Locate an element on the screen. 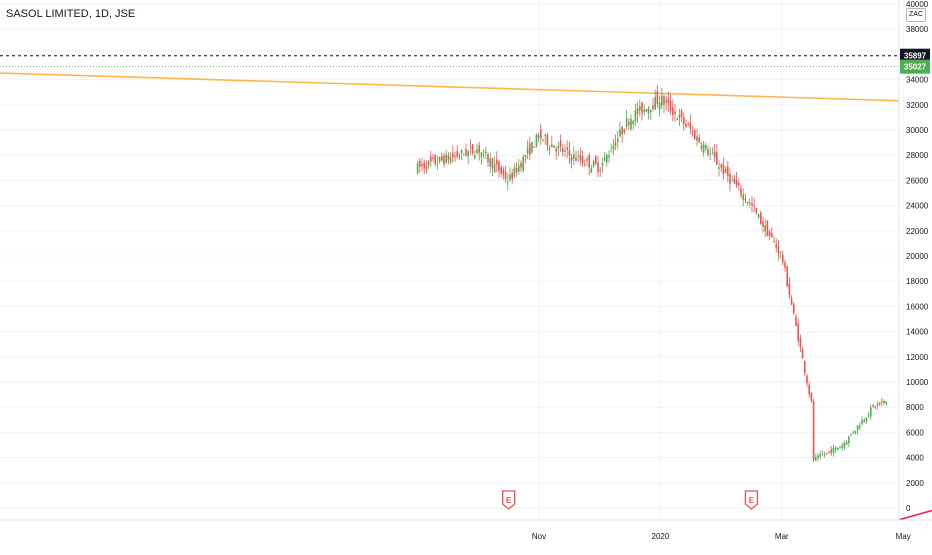  price-tick-label: 24000 is located at coordinates (917, 206).